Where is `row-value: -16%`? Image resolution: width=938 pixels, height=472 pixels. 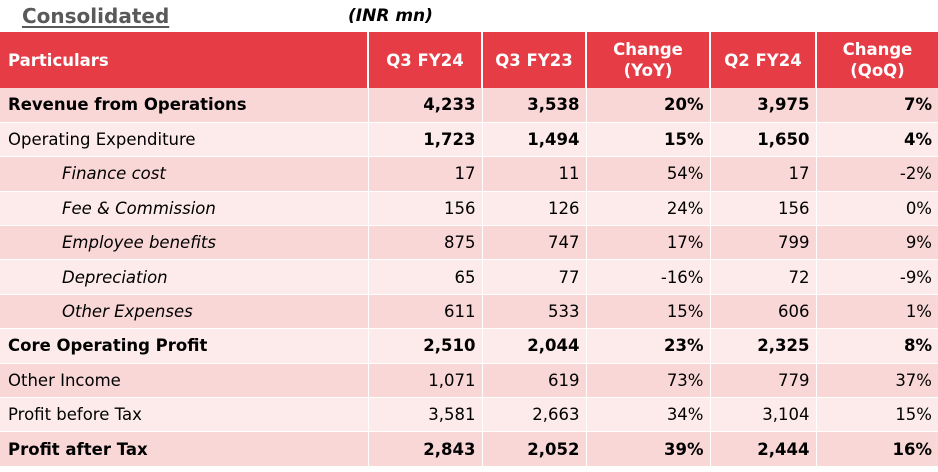 row-value: -16% is located at coordinates (648, 277).